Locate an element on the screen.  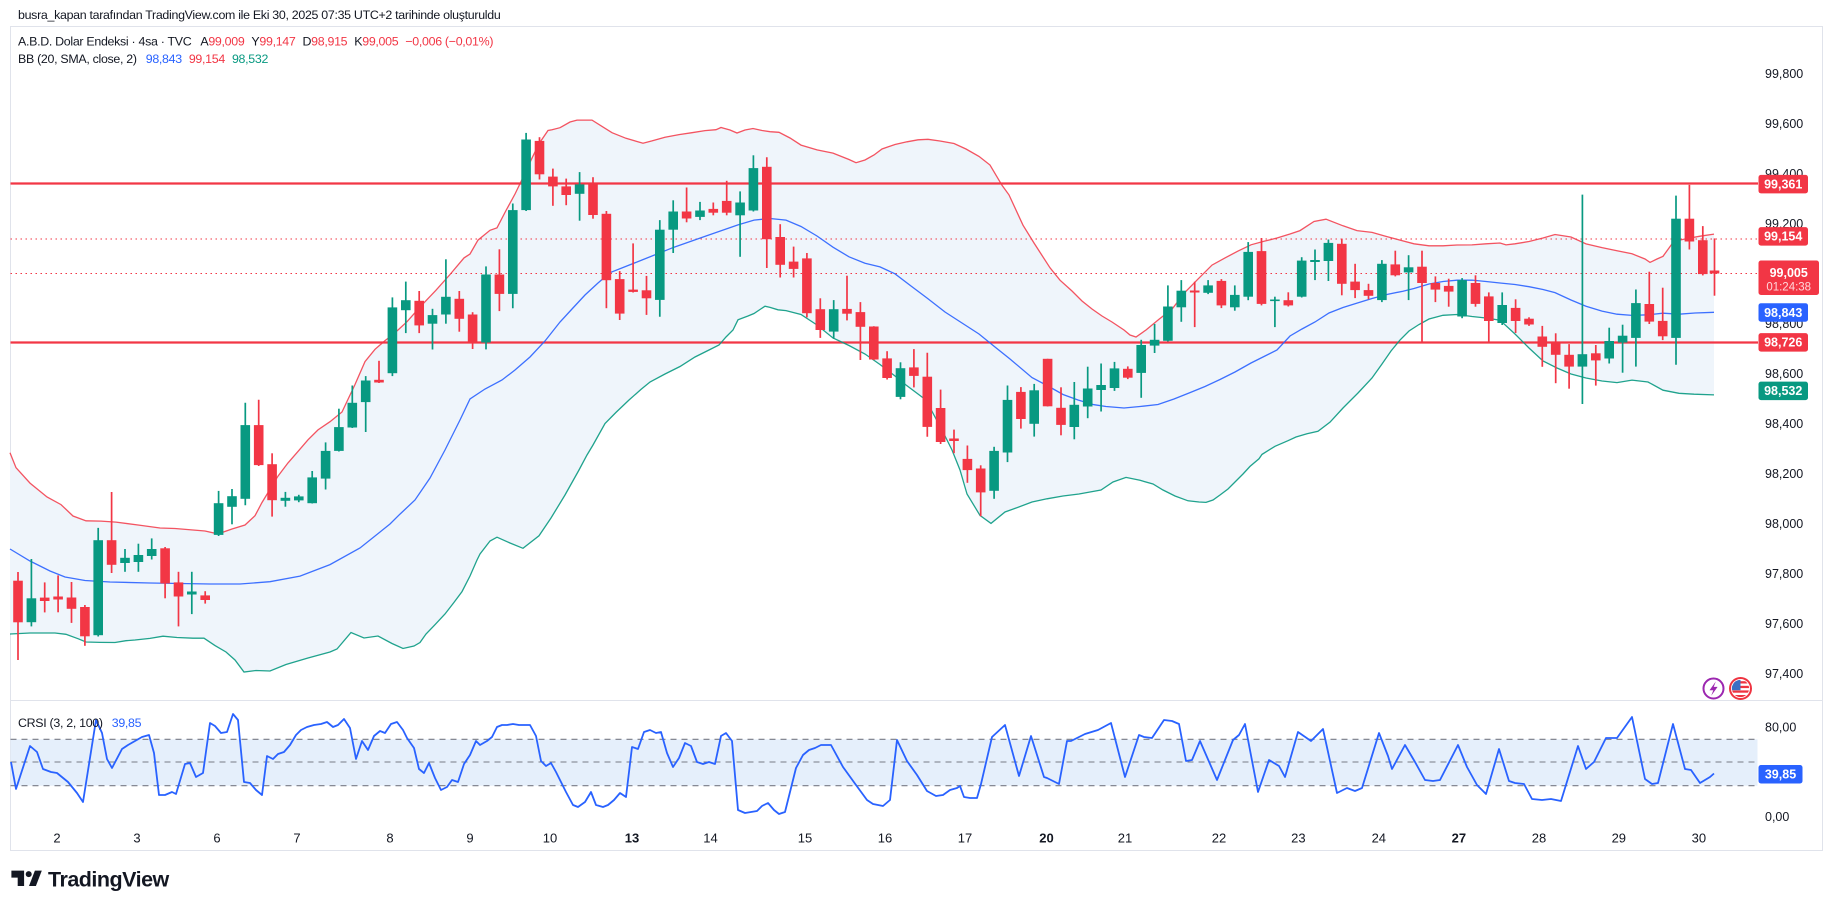
svg-text: 29 is located at coordinates (1619, 838).